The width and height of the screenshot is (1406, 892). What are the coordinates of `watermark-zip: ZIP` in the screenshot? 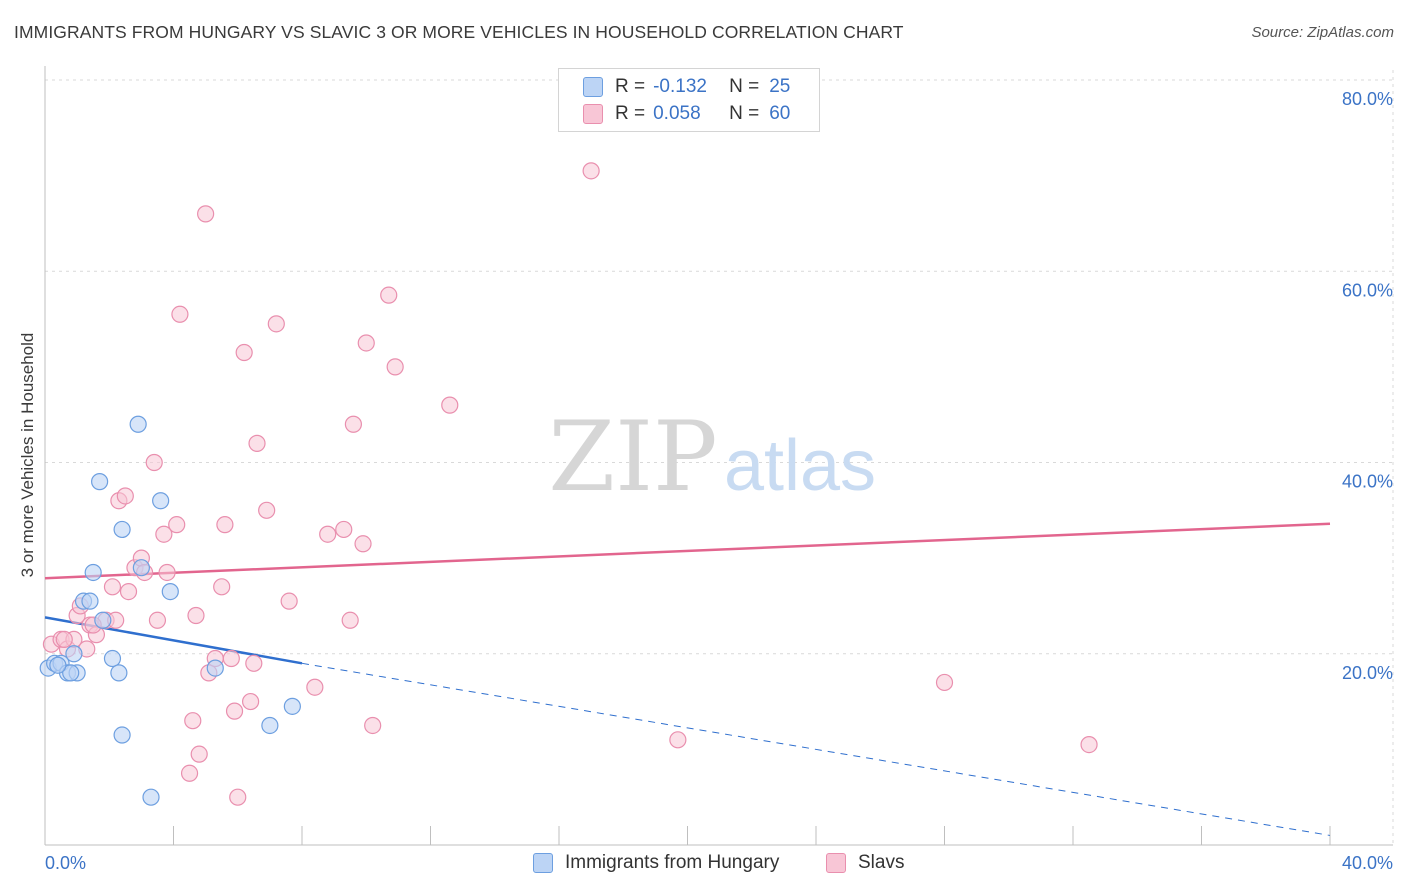 It's located at (632, 457).